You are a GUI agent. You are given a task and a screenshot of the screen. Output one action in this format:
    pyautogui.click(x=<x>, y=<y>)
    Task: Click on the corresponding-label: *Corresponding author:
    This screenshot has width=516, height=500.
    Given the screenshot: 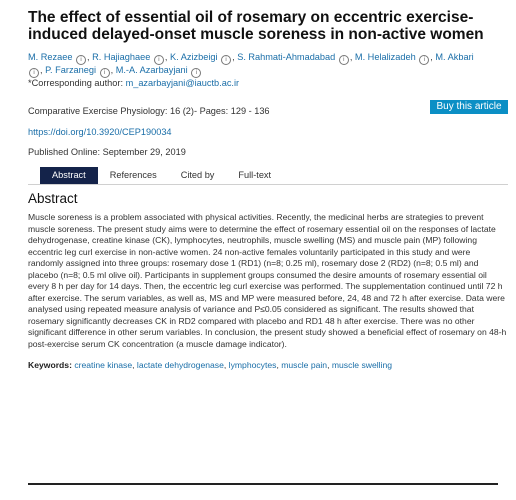 What is the action you would take?
    pyautogui.click(x=77, y=83)
    